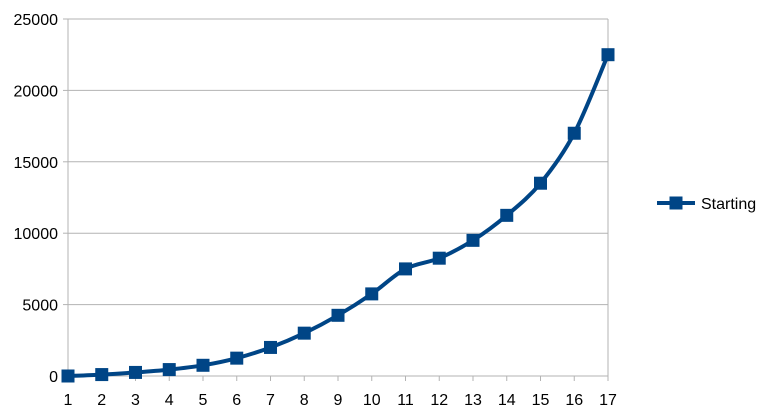 Image resolution: width=770 pixels, height=415 pixels. I want to click on x-tick-labels: 1 2 3 4 5 6 7 8 9 10 11 12 13 14 15 16 17, so click(340, 400).